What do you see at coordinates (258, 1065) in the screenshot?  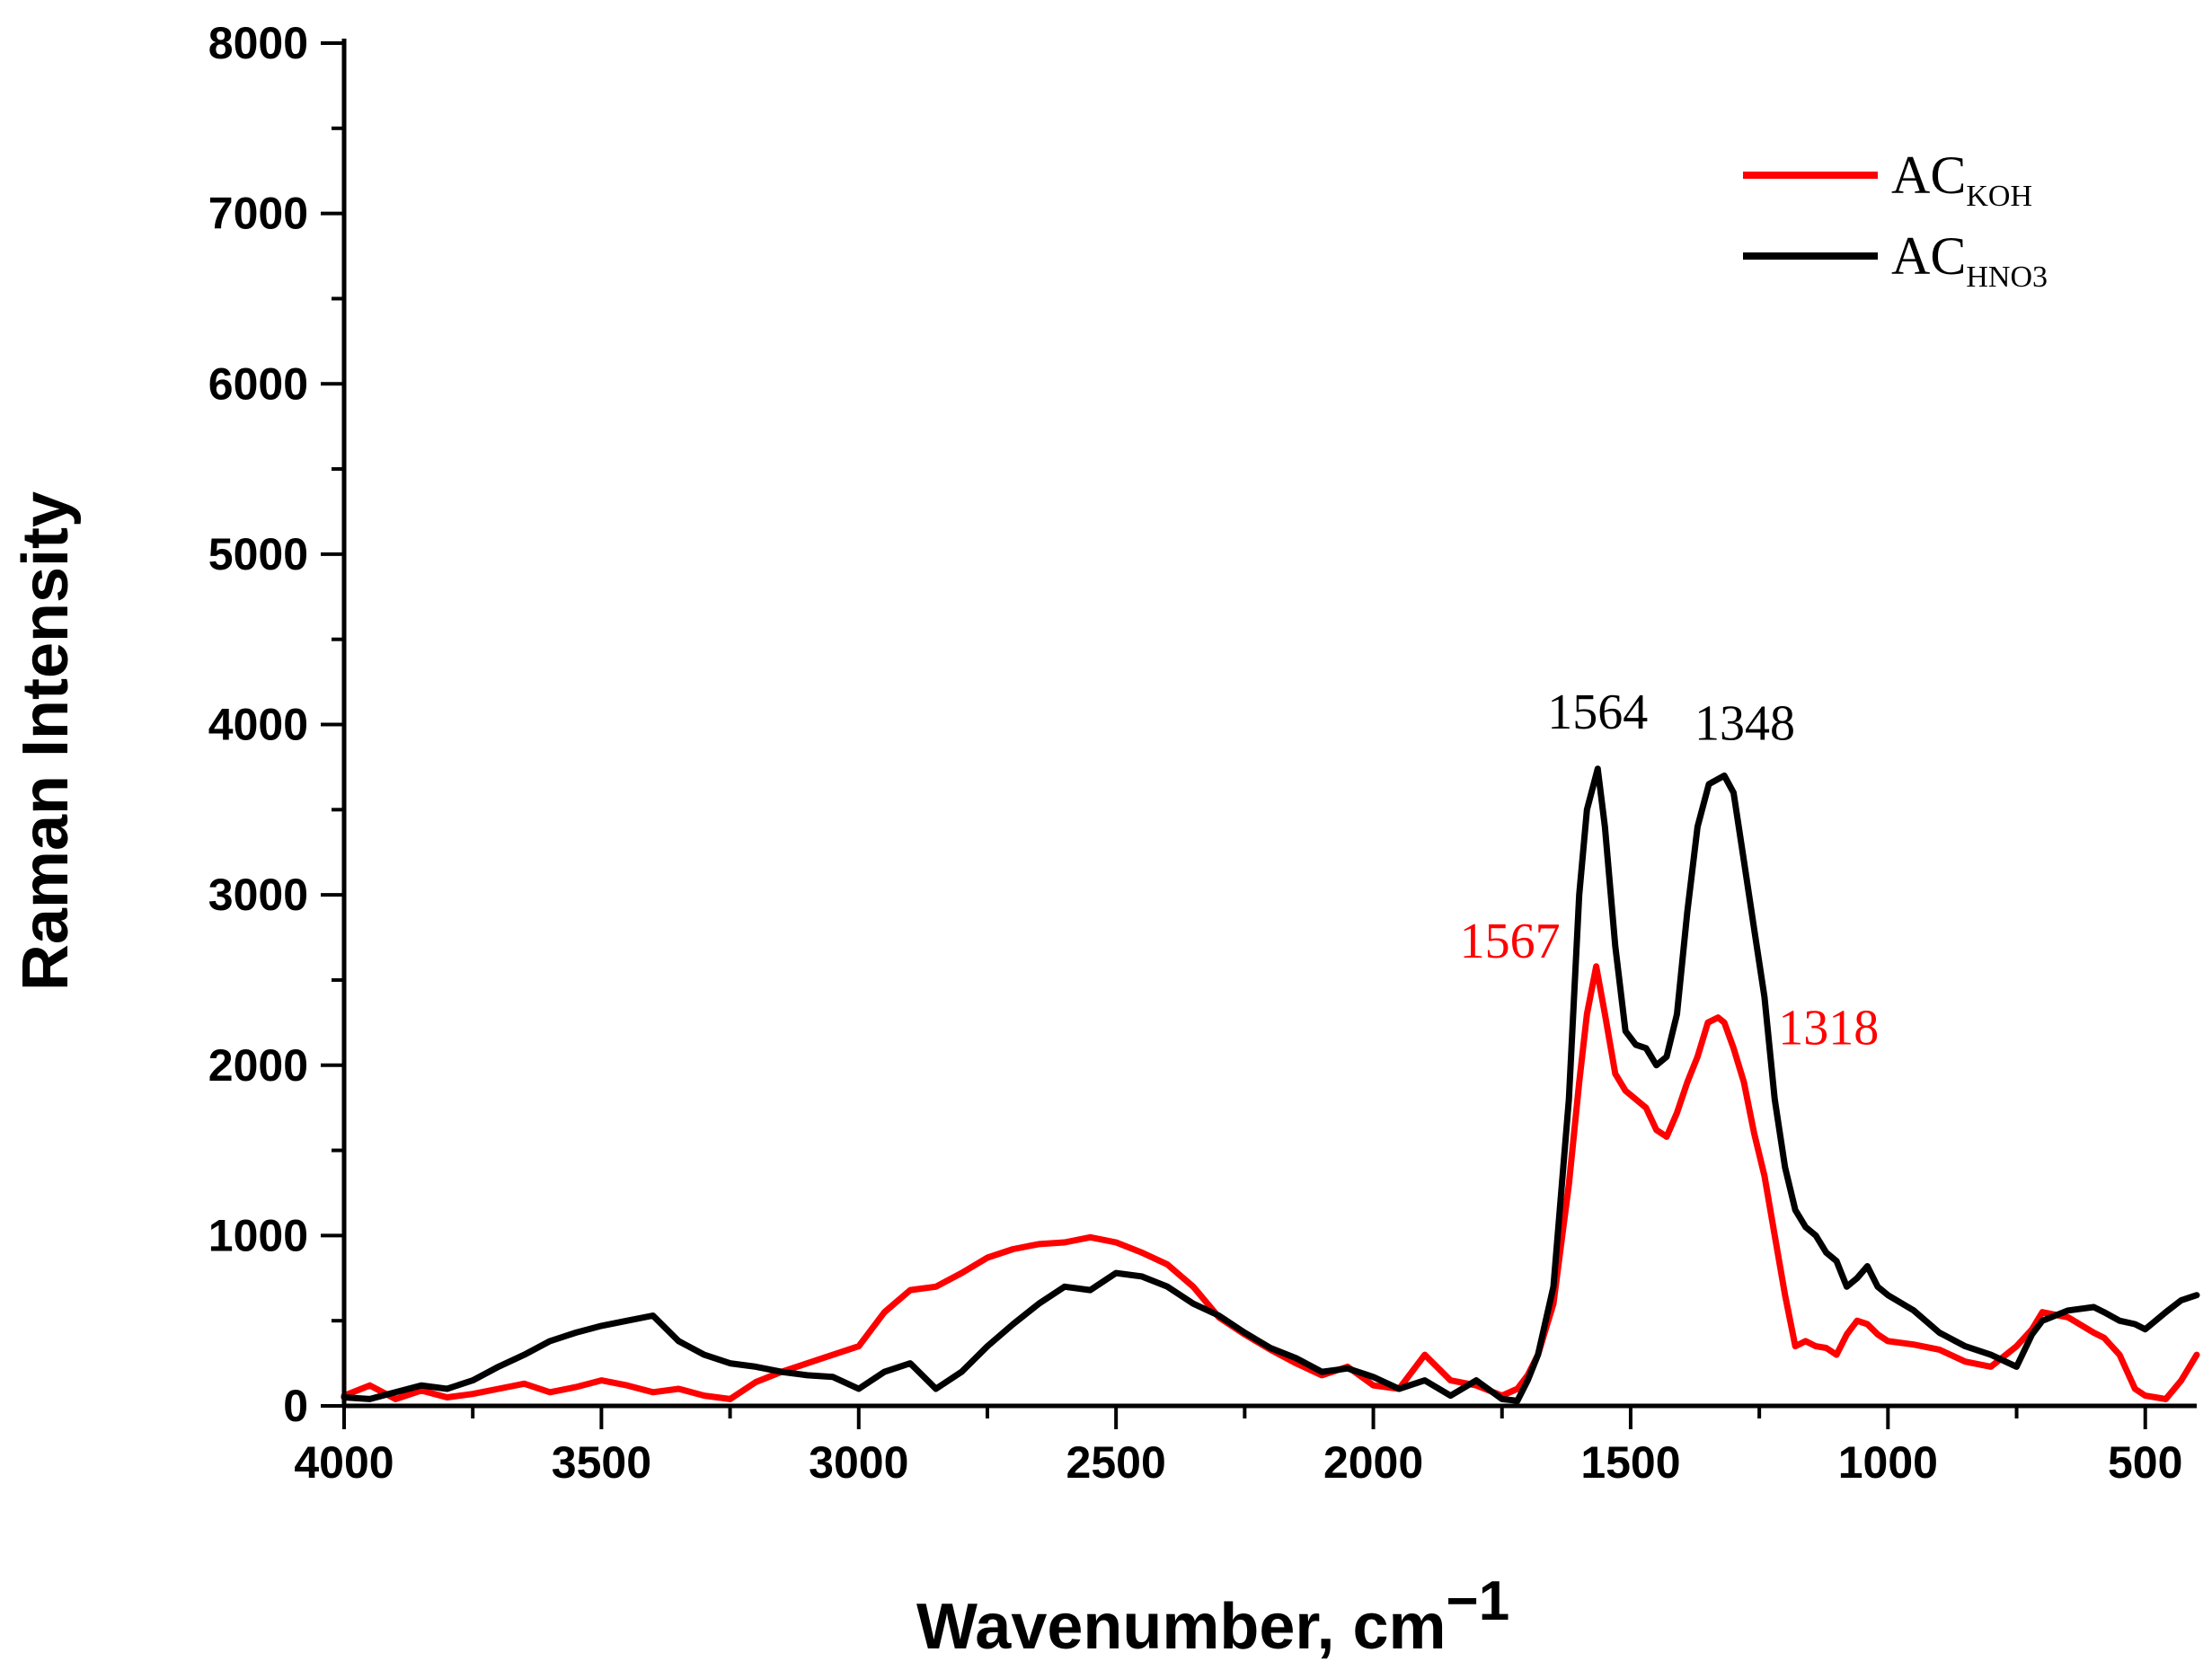 I see `y-tick-label: 2000` at bounding box center [258, 1065].